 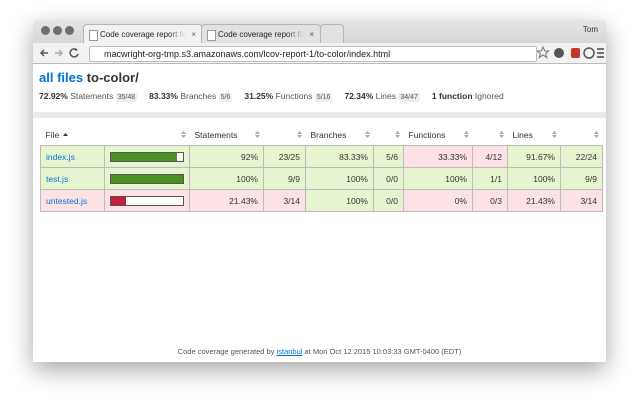 What do you see at coordinates (216, 134) in the screenshot?
I see `column-title: Statements` at bounding box center [216, 134].